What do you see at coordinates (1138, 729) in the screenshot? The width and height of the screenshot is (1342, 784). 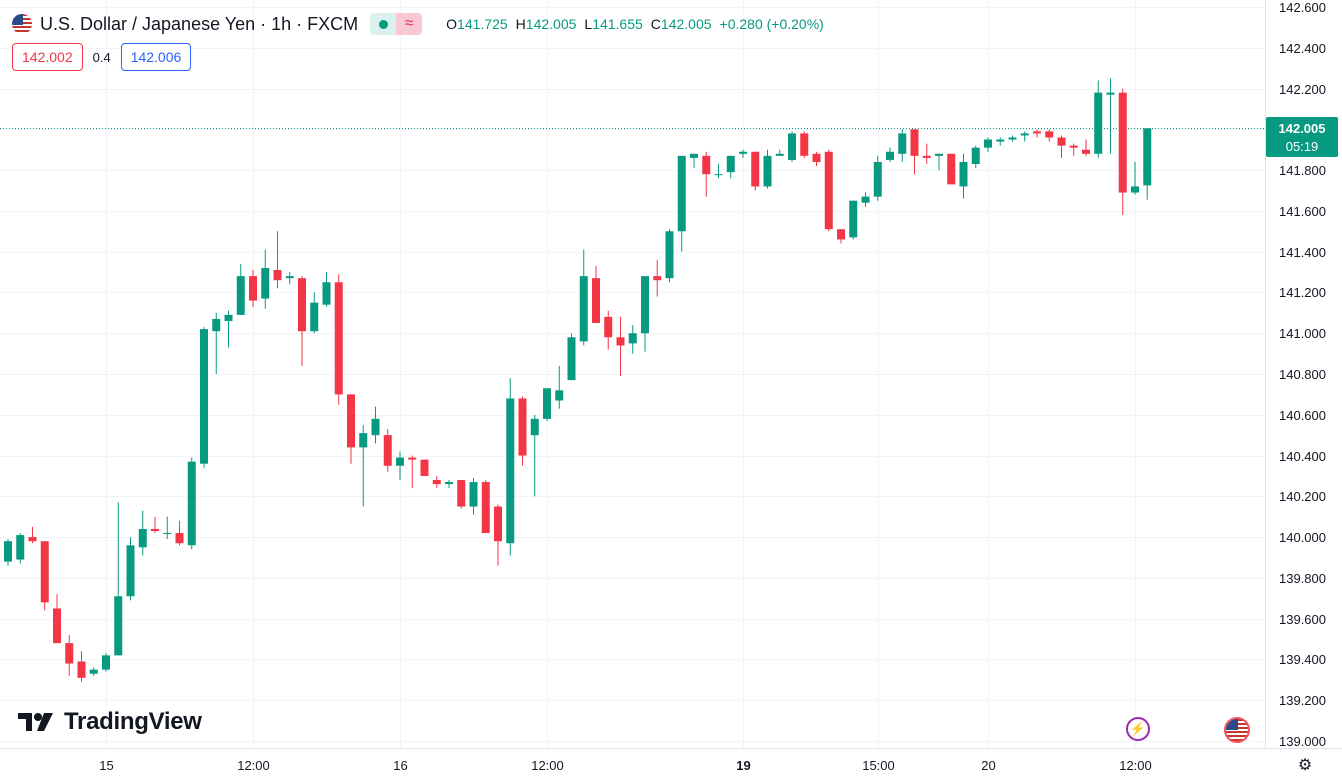 I see `bolt-icon: ⚡` at bounding box center [1138, 729].